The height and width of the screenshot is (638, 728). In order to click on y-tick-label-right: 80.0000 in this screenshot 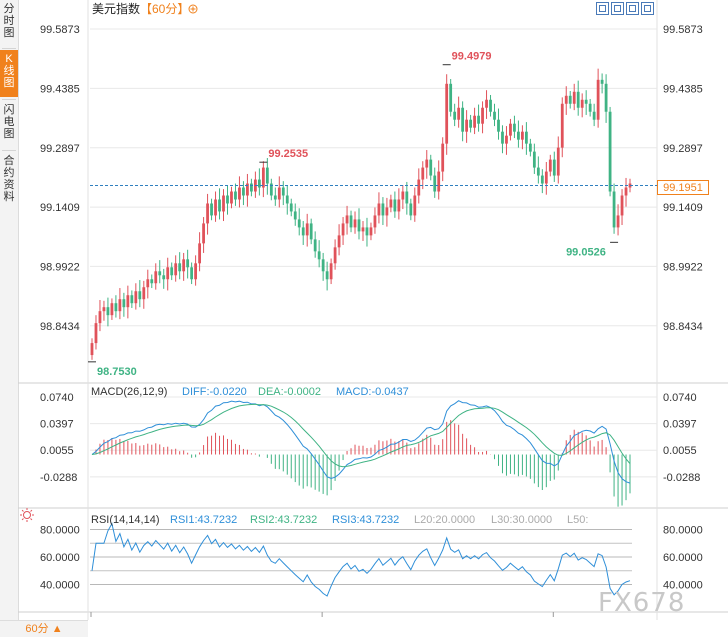, I will do `click(683, 531)`.